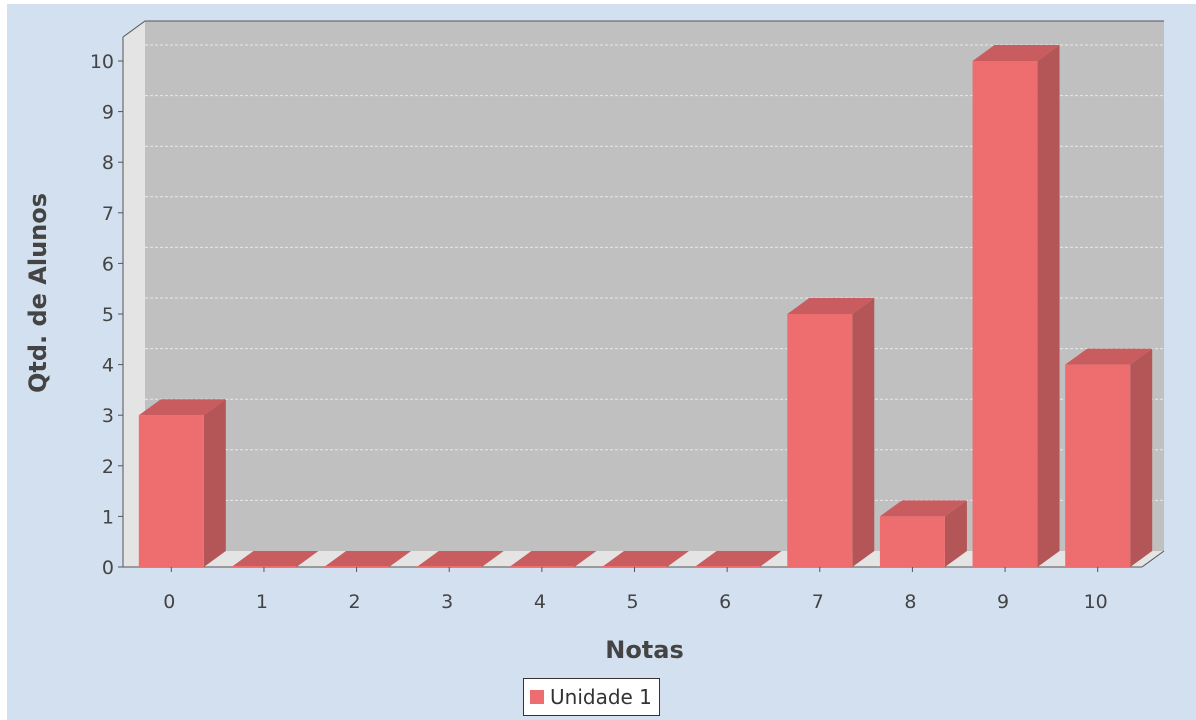 The height and width of the screenshot is (720, 1196). Describe the element at coordinates (108, 315) in the screenshot. I see `y-tick-label: 5` at that location.